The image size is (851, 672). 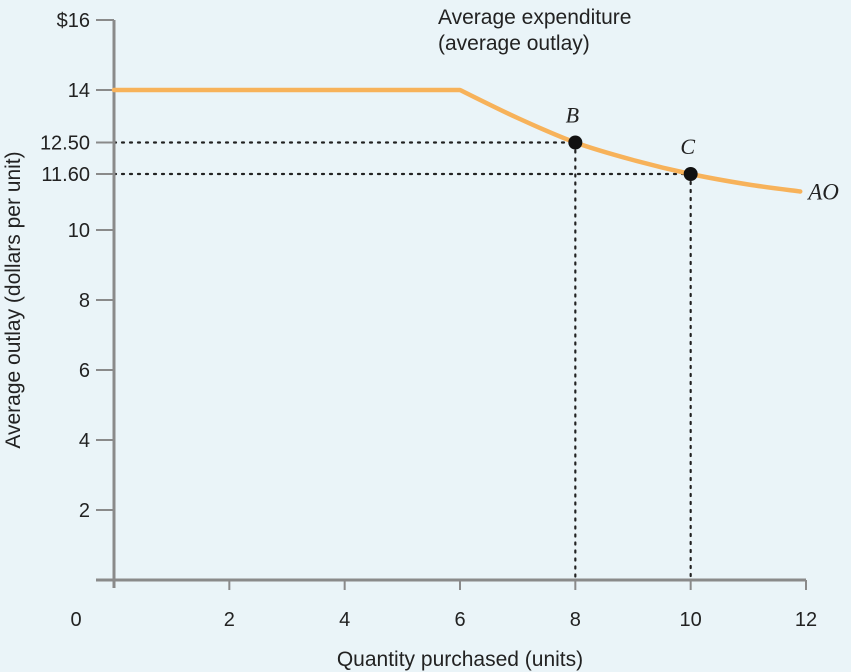 I want to click on x-tick-label: 10, so click(x=691, y=620).